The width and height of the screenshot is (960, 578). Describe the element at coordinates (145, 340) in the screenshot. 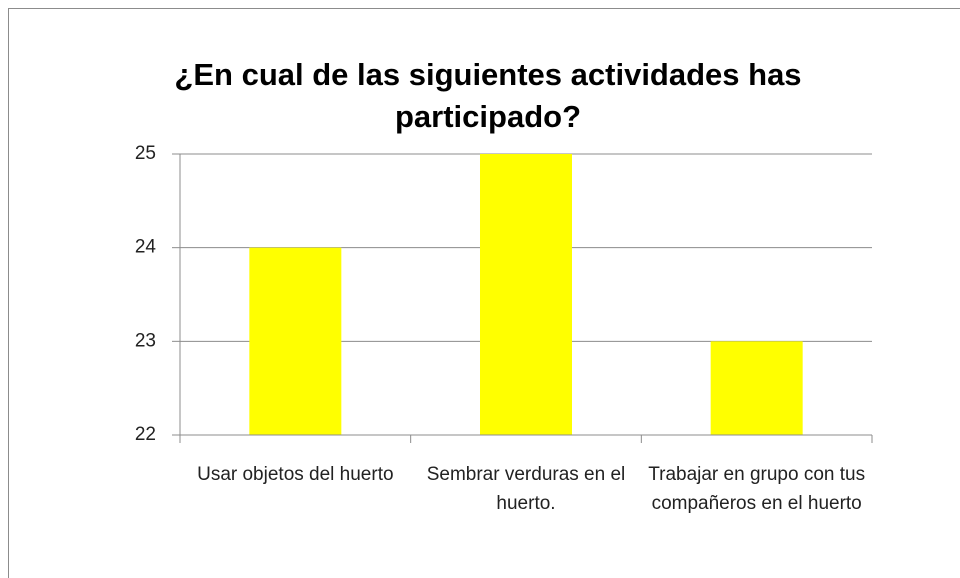

I see `y-tick-label: 23` at that location.